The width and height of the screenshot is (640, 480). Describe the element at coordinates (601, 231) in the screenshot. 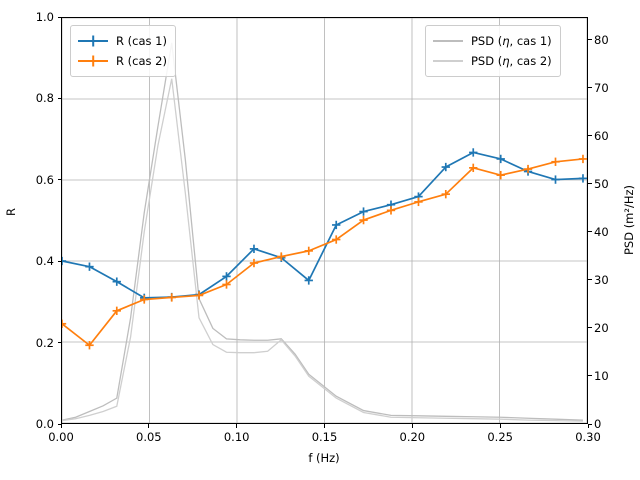

I see `y-tick-label-right: 40` at that location.